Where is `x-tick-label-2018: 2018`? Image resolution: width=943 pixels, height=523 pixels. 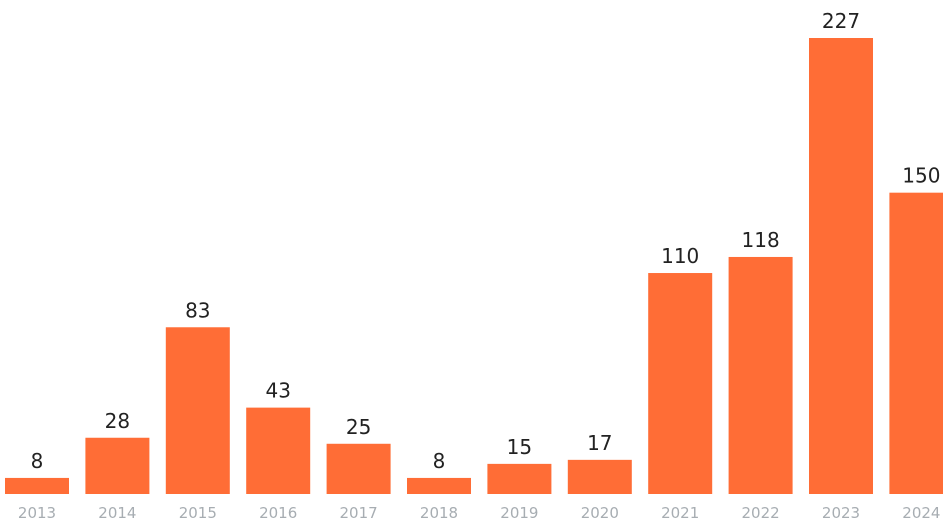
x-tick-label-2018: 2018 is located at coordinates (439, 513).